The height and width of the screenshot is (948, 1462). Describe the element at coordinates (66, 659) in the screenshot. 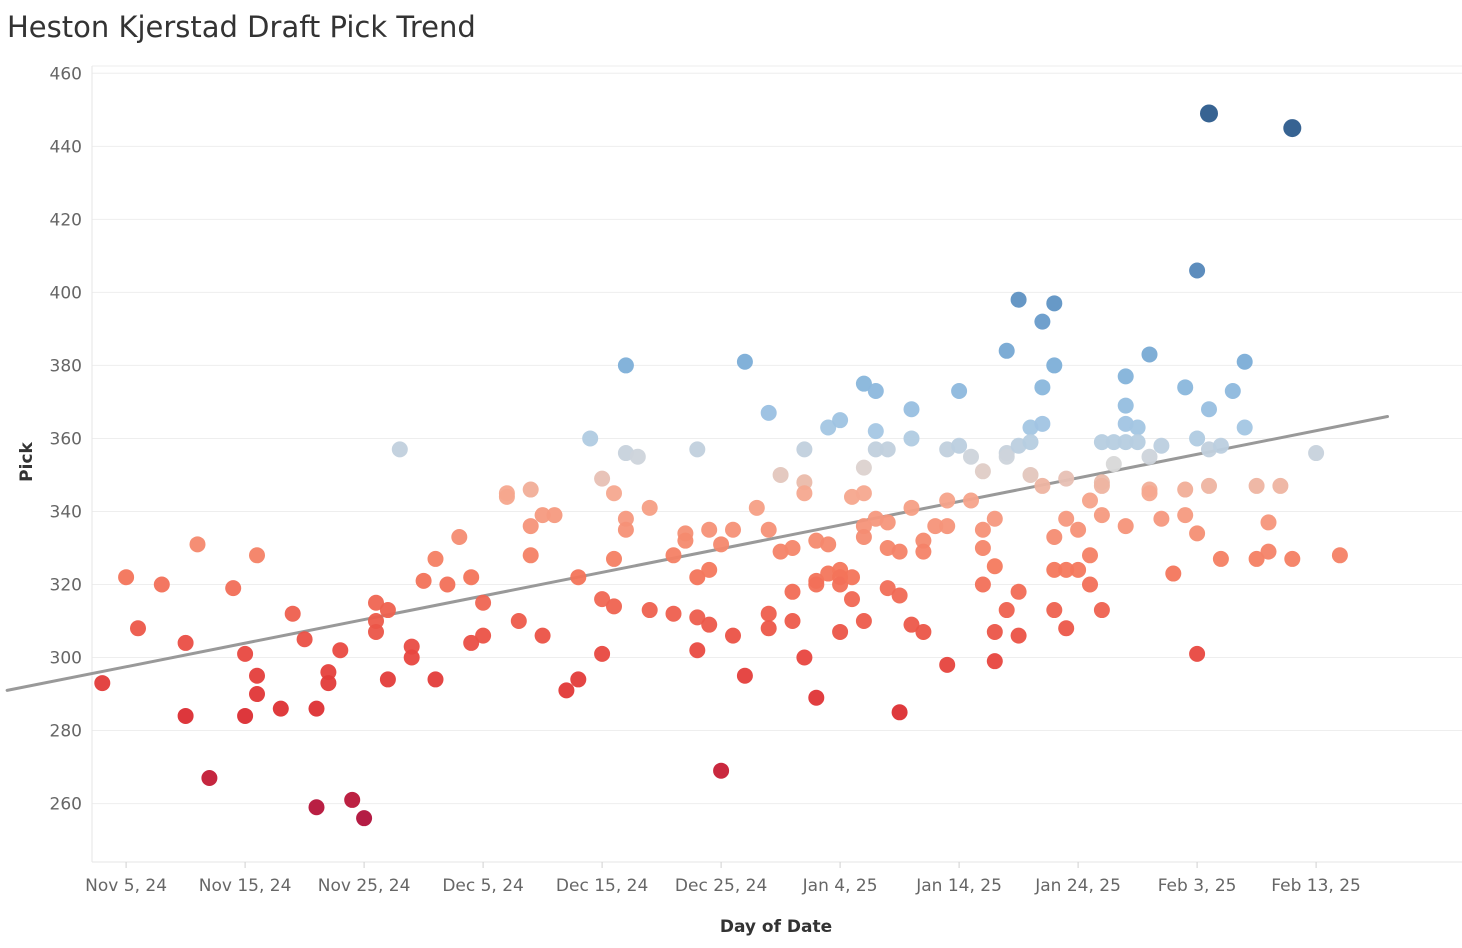

I see `y-tick-label: 300` at that location.